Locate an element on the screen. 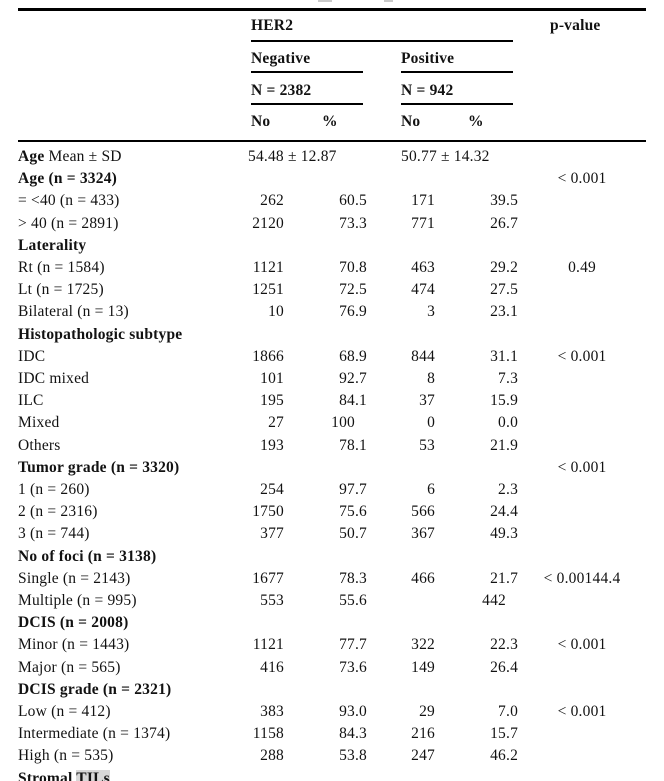  row-label-cell: Rt (n = 1584) is located at coordinates (61, 268).